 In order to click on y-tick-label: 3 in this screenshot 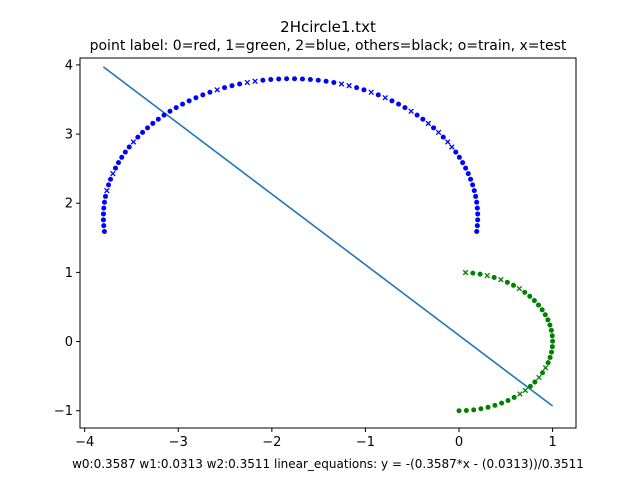, I will do `click(69, 135)`.